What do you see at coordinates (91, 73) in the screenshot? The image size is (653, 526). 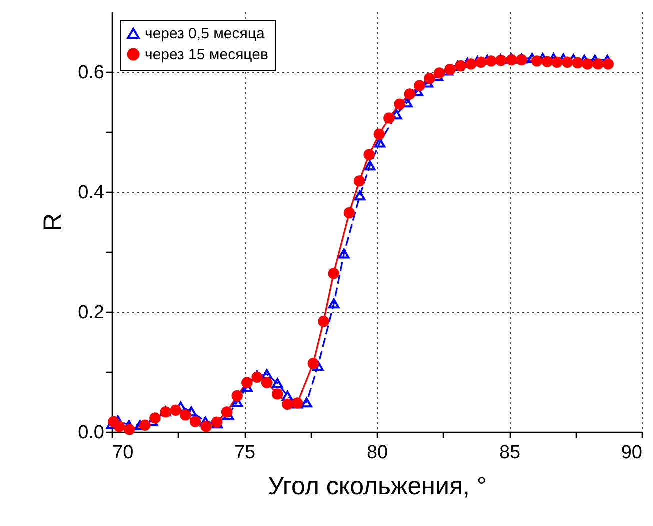 I see `y-tick-label: 0.6` at bounding box center [91, 73].